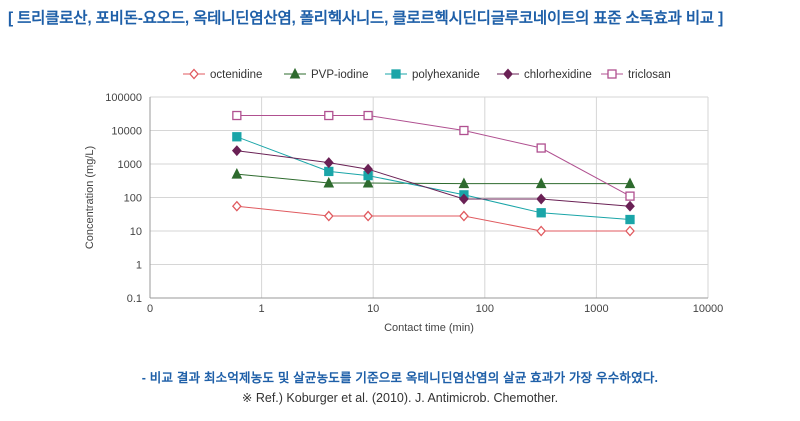 This screenshot has height=421, width=800. Describe the element at coordinates (123, 98) in the screenshot. I see `y-tick-label: 100000` at that location.